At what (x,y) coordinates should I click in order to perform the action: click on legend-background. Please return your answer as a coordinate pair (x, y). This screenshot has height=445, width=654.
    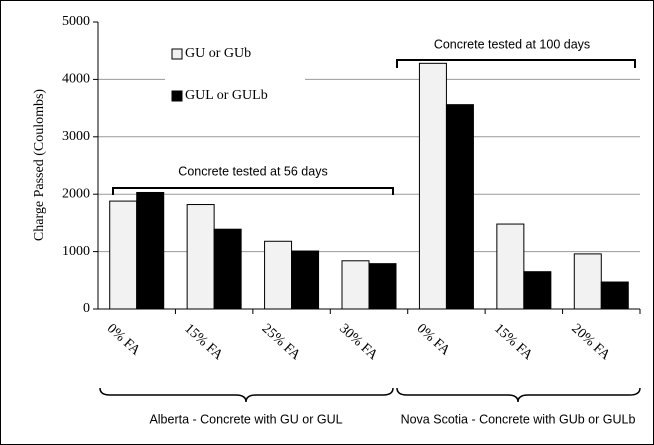
    Looking at the image, I should click on (235, 74).